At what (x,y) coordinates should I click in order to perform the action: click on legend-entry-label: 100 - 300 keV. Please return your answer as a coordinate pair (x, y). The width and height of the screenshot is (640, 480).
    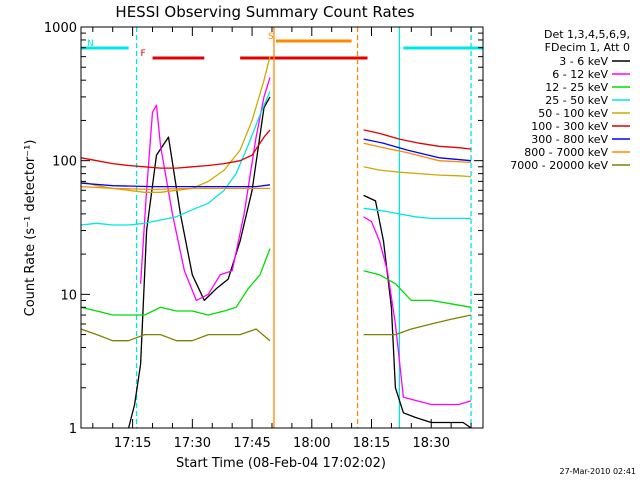
    Looking at the image, I should click on (569, 126).